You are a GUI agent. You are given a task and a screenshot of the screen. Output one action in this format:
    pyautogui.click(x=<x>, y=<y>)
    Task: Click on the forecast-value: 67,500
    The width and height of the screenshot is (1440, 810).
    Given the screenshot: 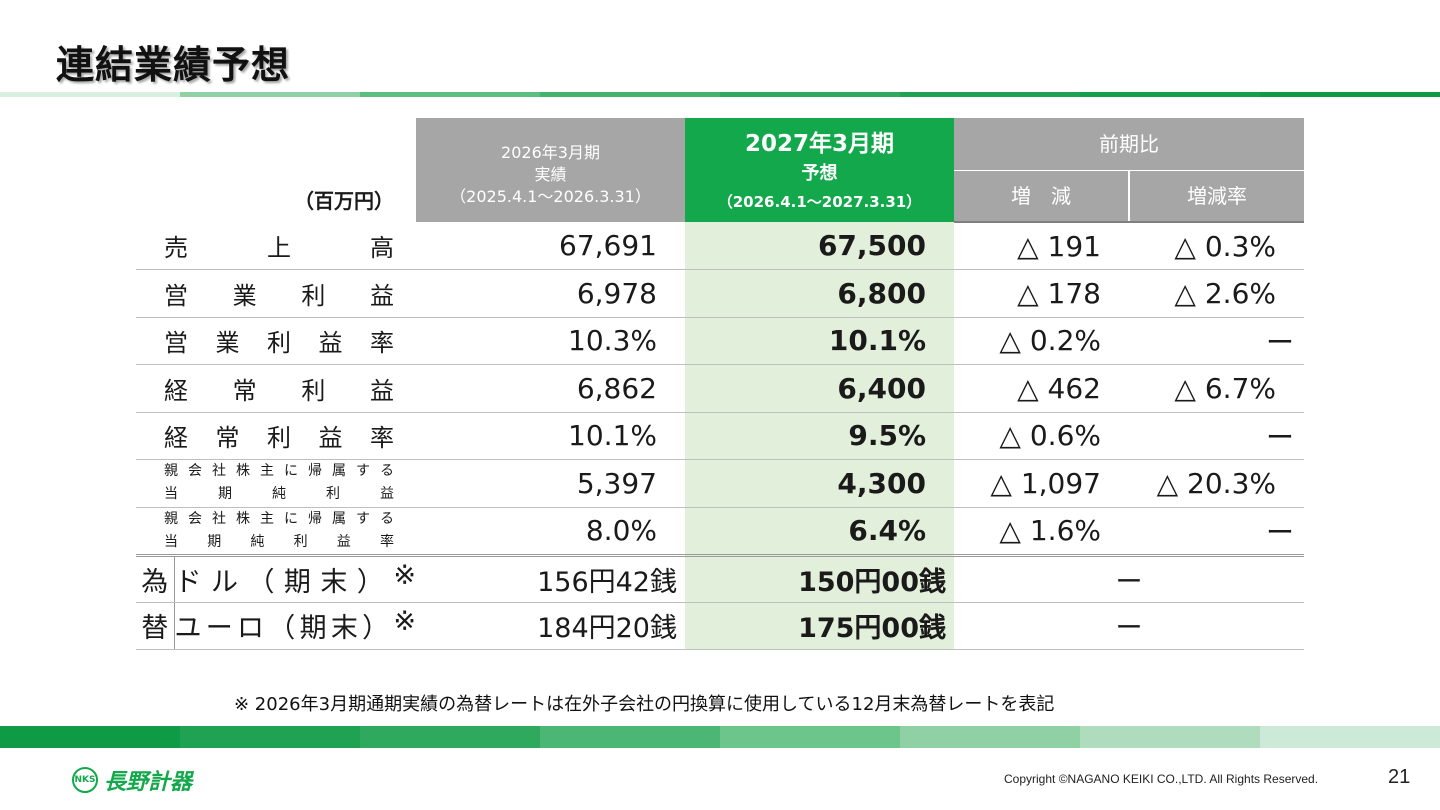 What is the action you would take?
    pyautogui.click(x=819, y=246)
    